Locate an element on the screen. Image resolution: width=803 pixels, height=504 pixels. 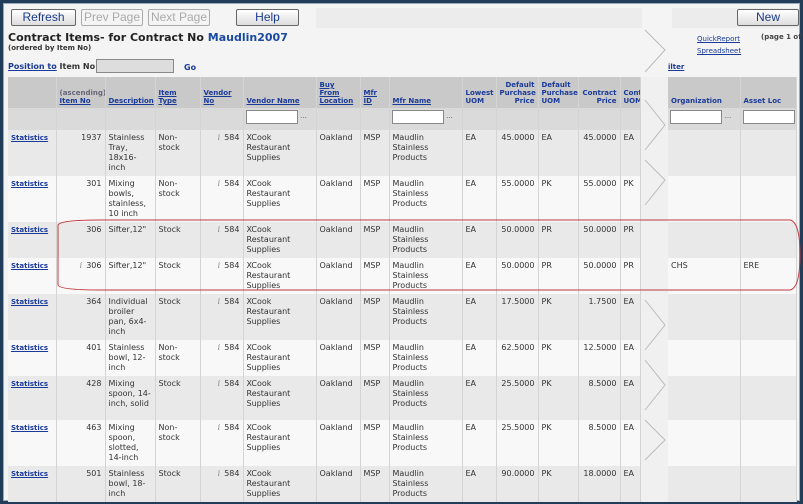
description-cell: Mixing bowls, stainless, 10 inch is located at coordinates (130, 199).